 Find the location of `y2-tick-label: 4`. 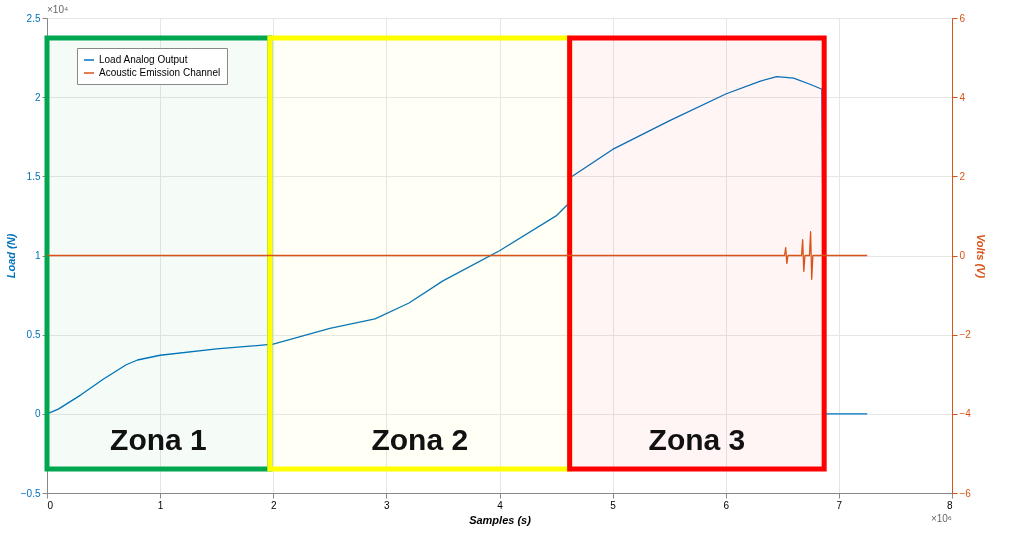

y2-tick-label: 4 is located at coordinates (962, 97).